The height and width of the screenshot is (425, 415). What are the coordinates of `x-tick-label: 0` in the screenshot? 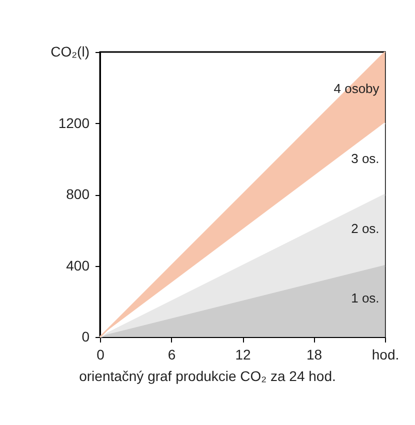 It's located at (100, 354).